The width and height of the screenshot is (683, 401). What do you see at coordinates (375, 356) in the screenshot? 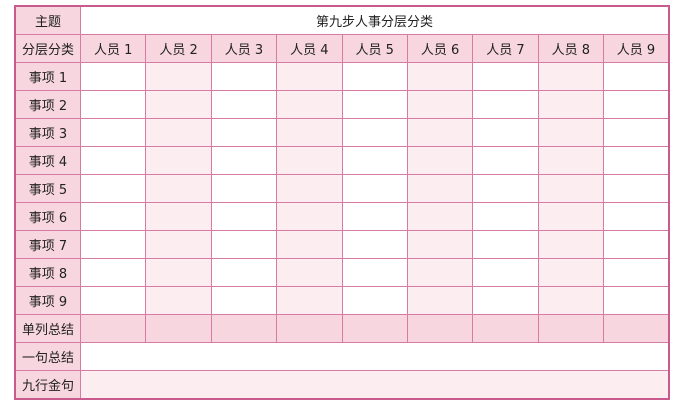
I see `sentence-summary-cell` at bounding box center [375, 356].